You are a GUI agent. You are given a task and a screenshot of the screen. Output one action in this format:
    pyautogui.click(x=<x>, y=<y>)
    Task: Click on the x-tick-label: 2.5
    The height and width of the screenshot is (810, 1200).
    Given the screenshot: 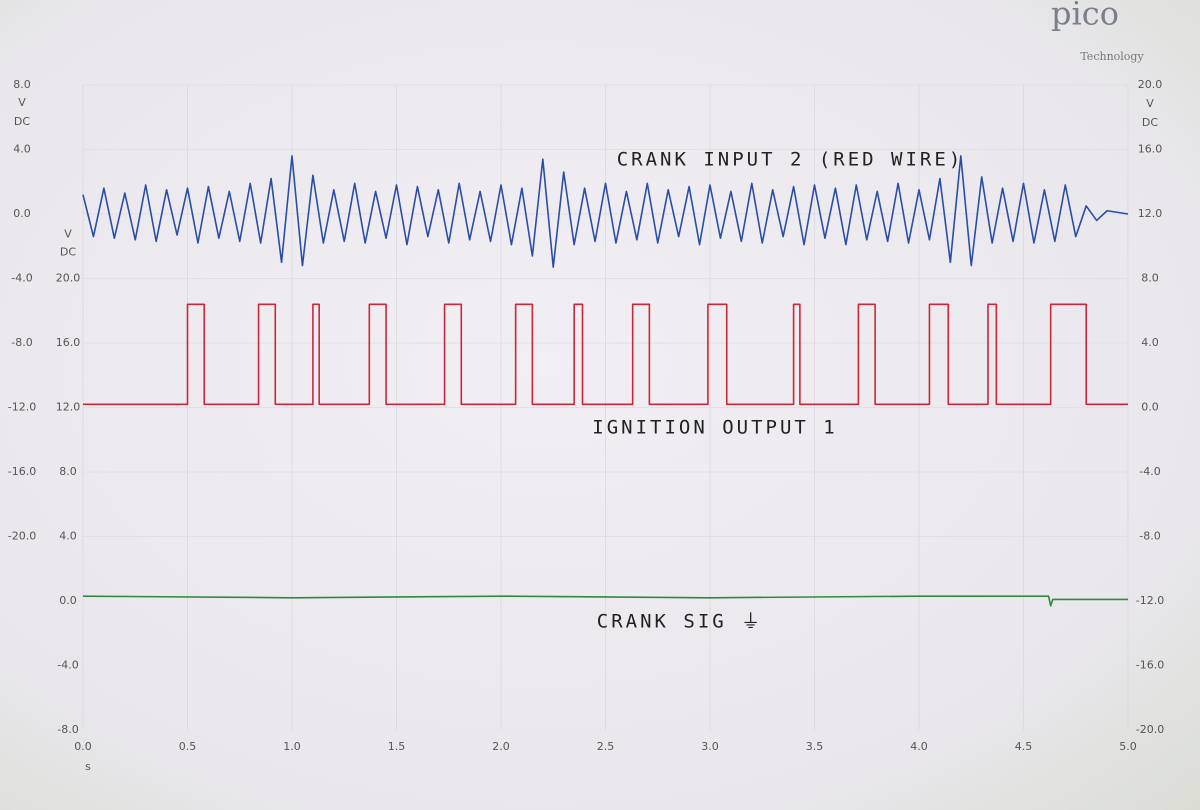 What is the action you would take?
    pyautogui.click(x=606, y=746)
    